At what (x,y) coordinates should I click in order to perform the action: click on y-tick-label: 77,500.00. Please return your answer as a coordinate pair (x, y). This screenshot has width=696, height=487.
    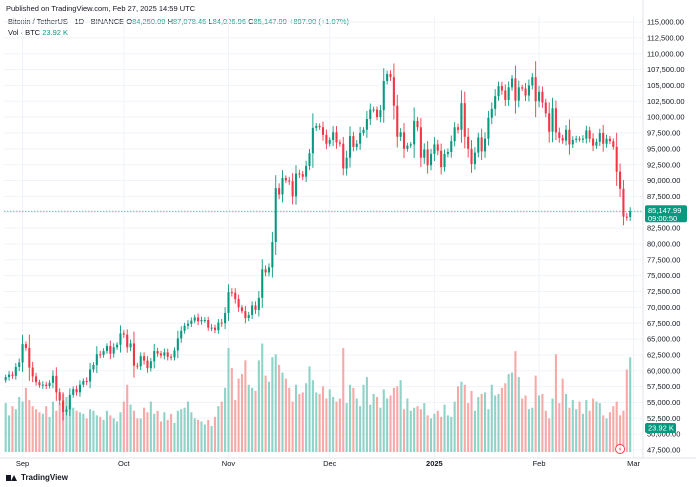
    Looking at the image, I should click on (663, 259).